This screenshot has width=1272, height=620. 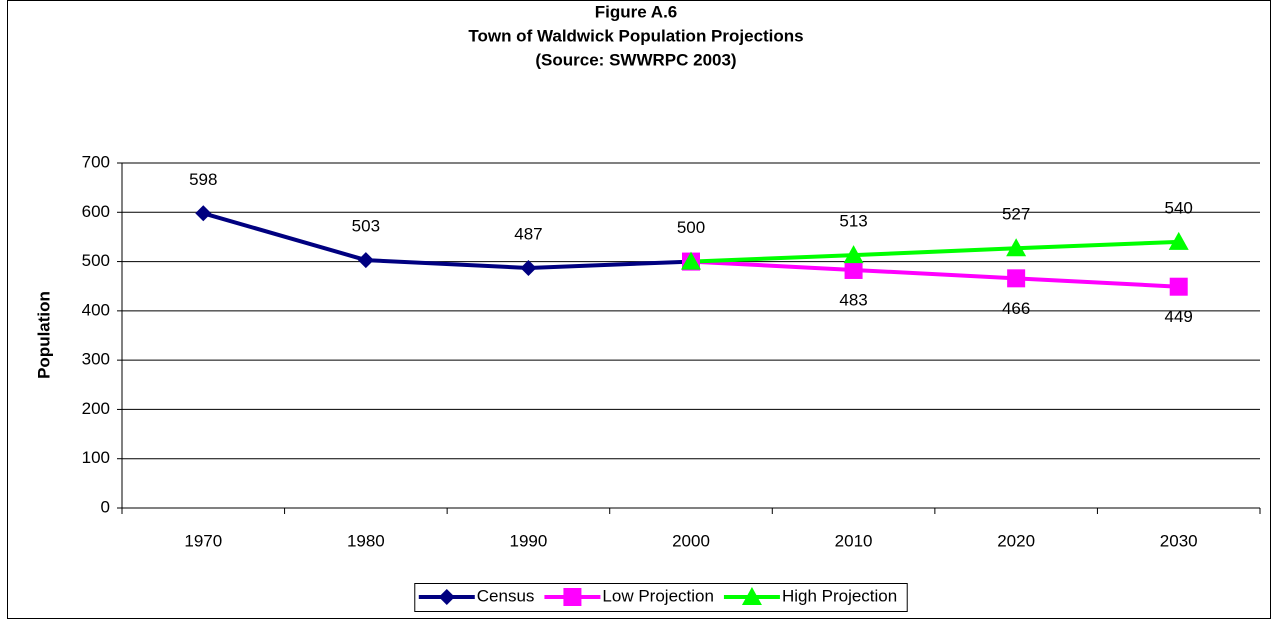 What do you see at coordinates (366, 226) in the screenshot?
I see `data-label: 503` at bounding box center [366, 226].